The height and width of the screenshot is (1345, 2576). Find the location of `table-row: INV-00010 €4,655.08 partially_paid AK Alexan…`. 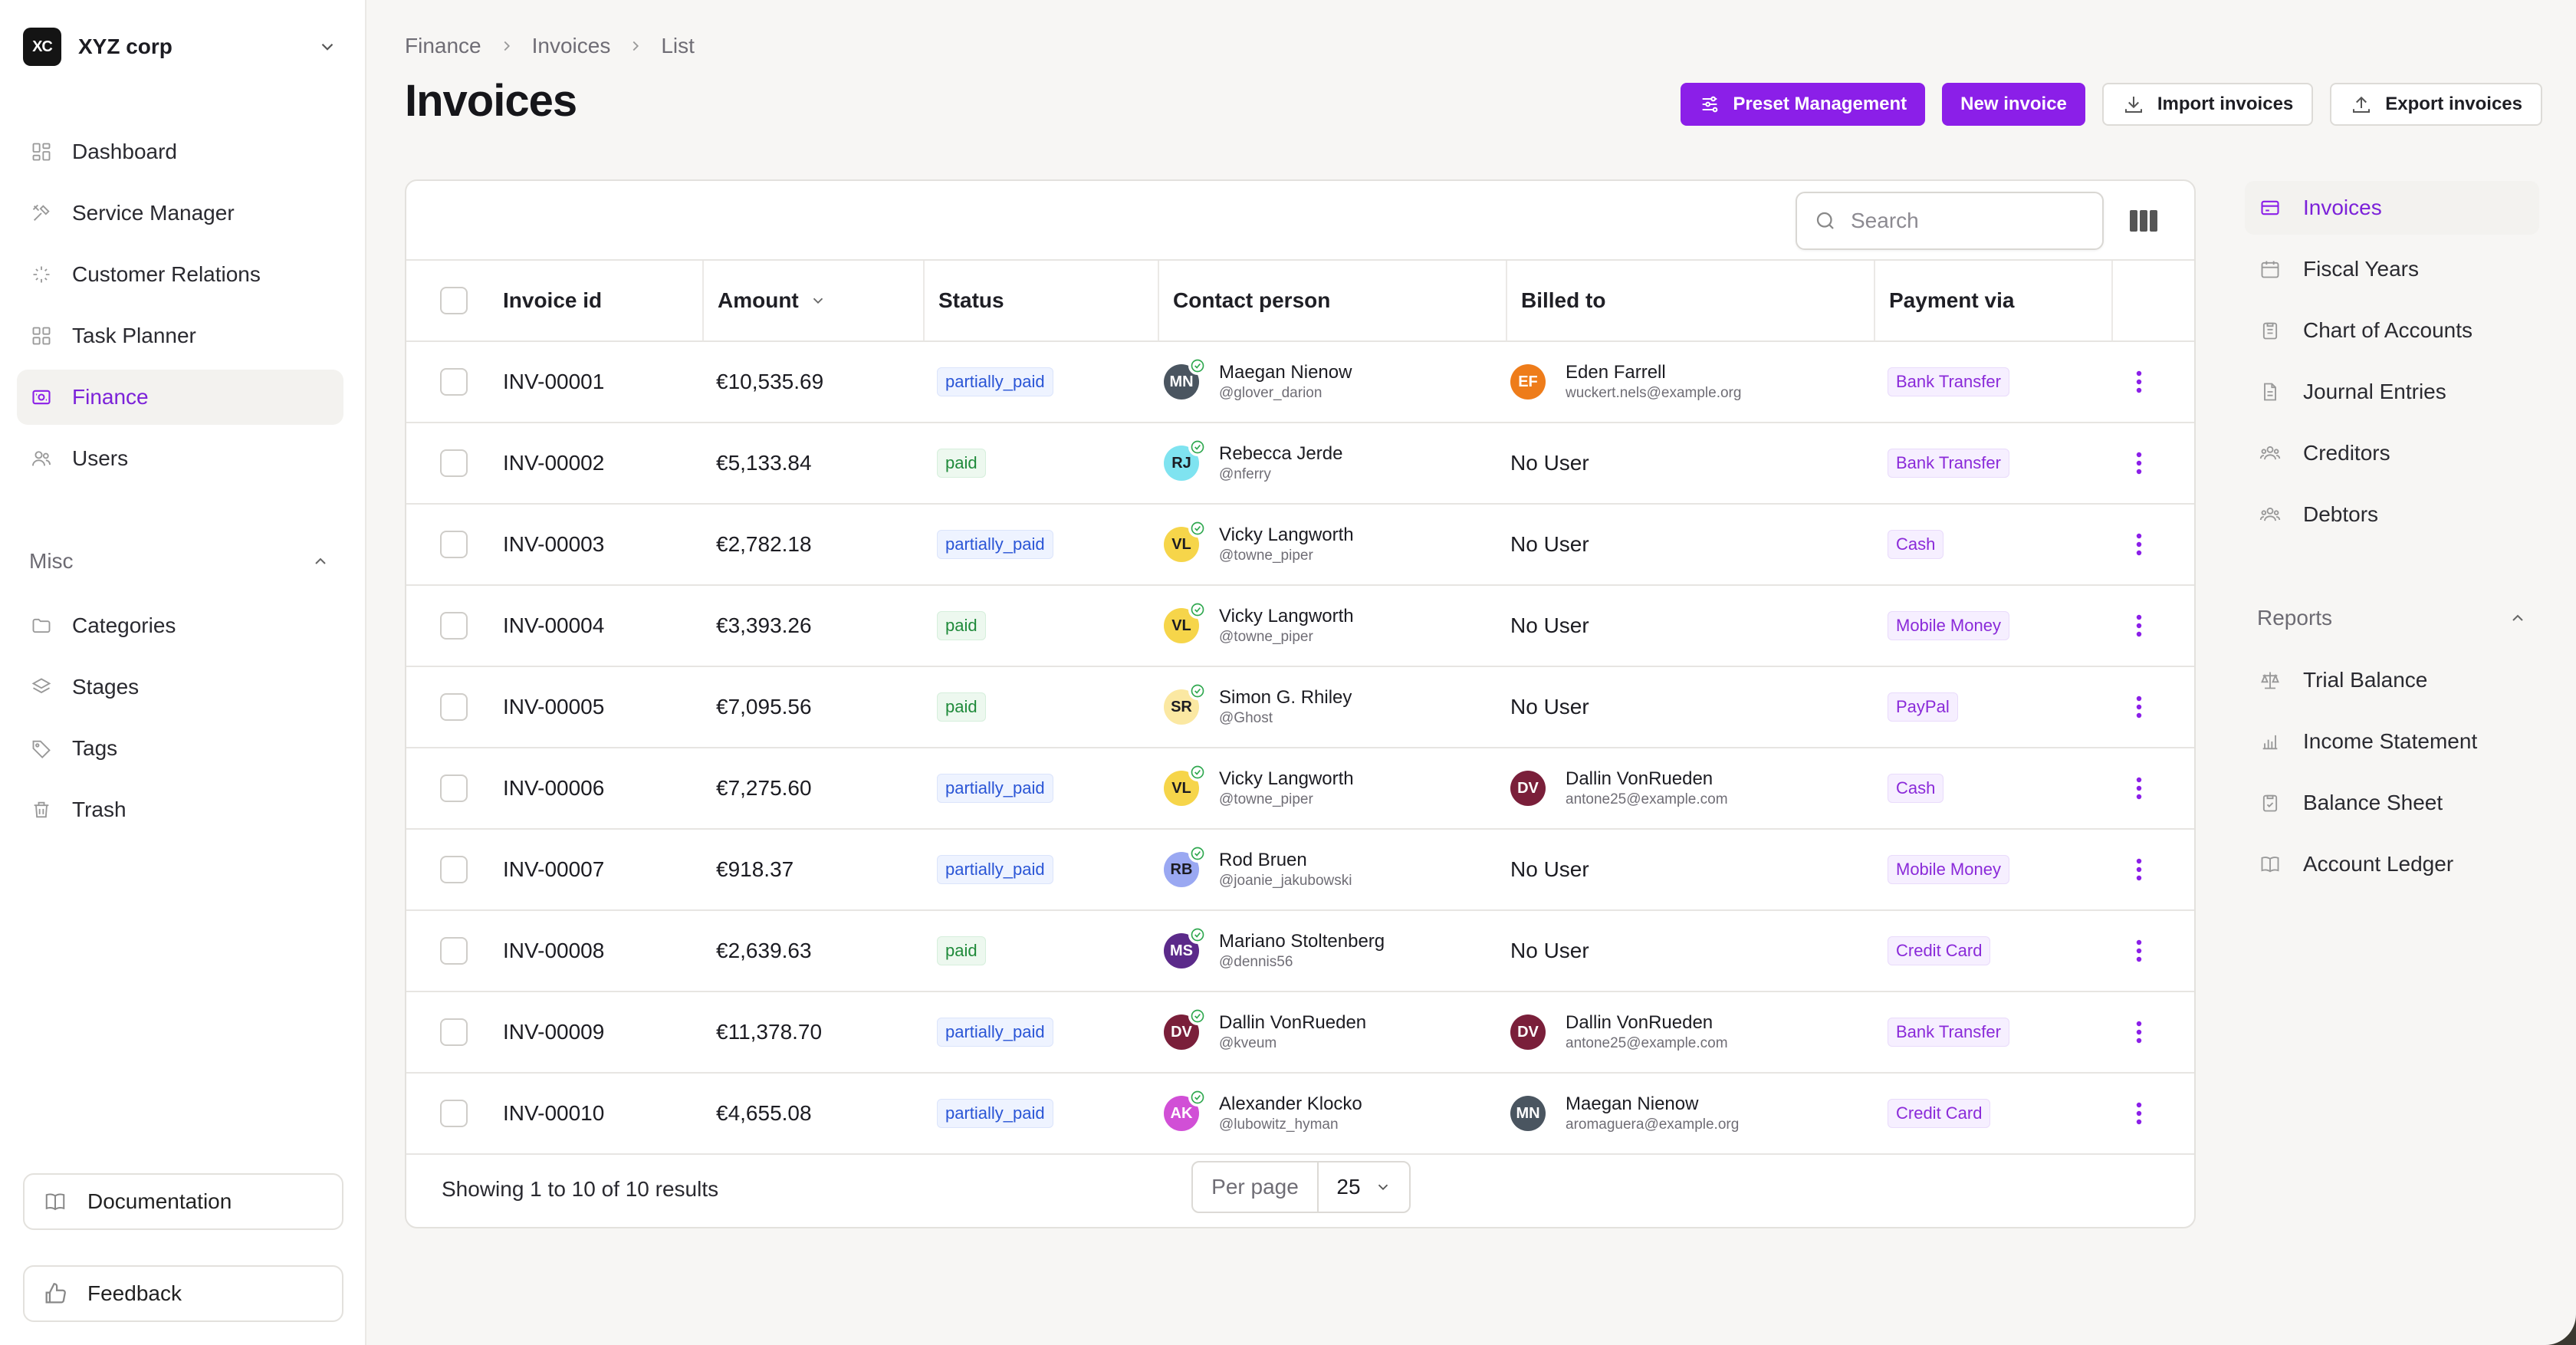

table-row: INV-00010 €4,655.08 partially_paid AK Alexan… is located at coordinates (1300, 1114).